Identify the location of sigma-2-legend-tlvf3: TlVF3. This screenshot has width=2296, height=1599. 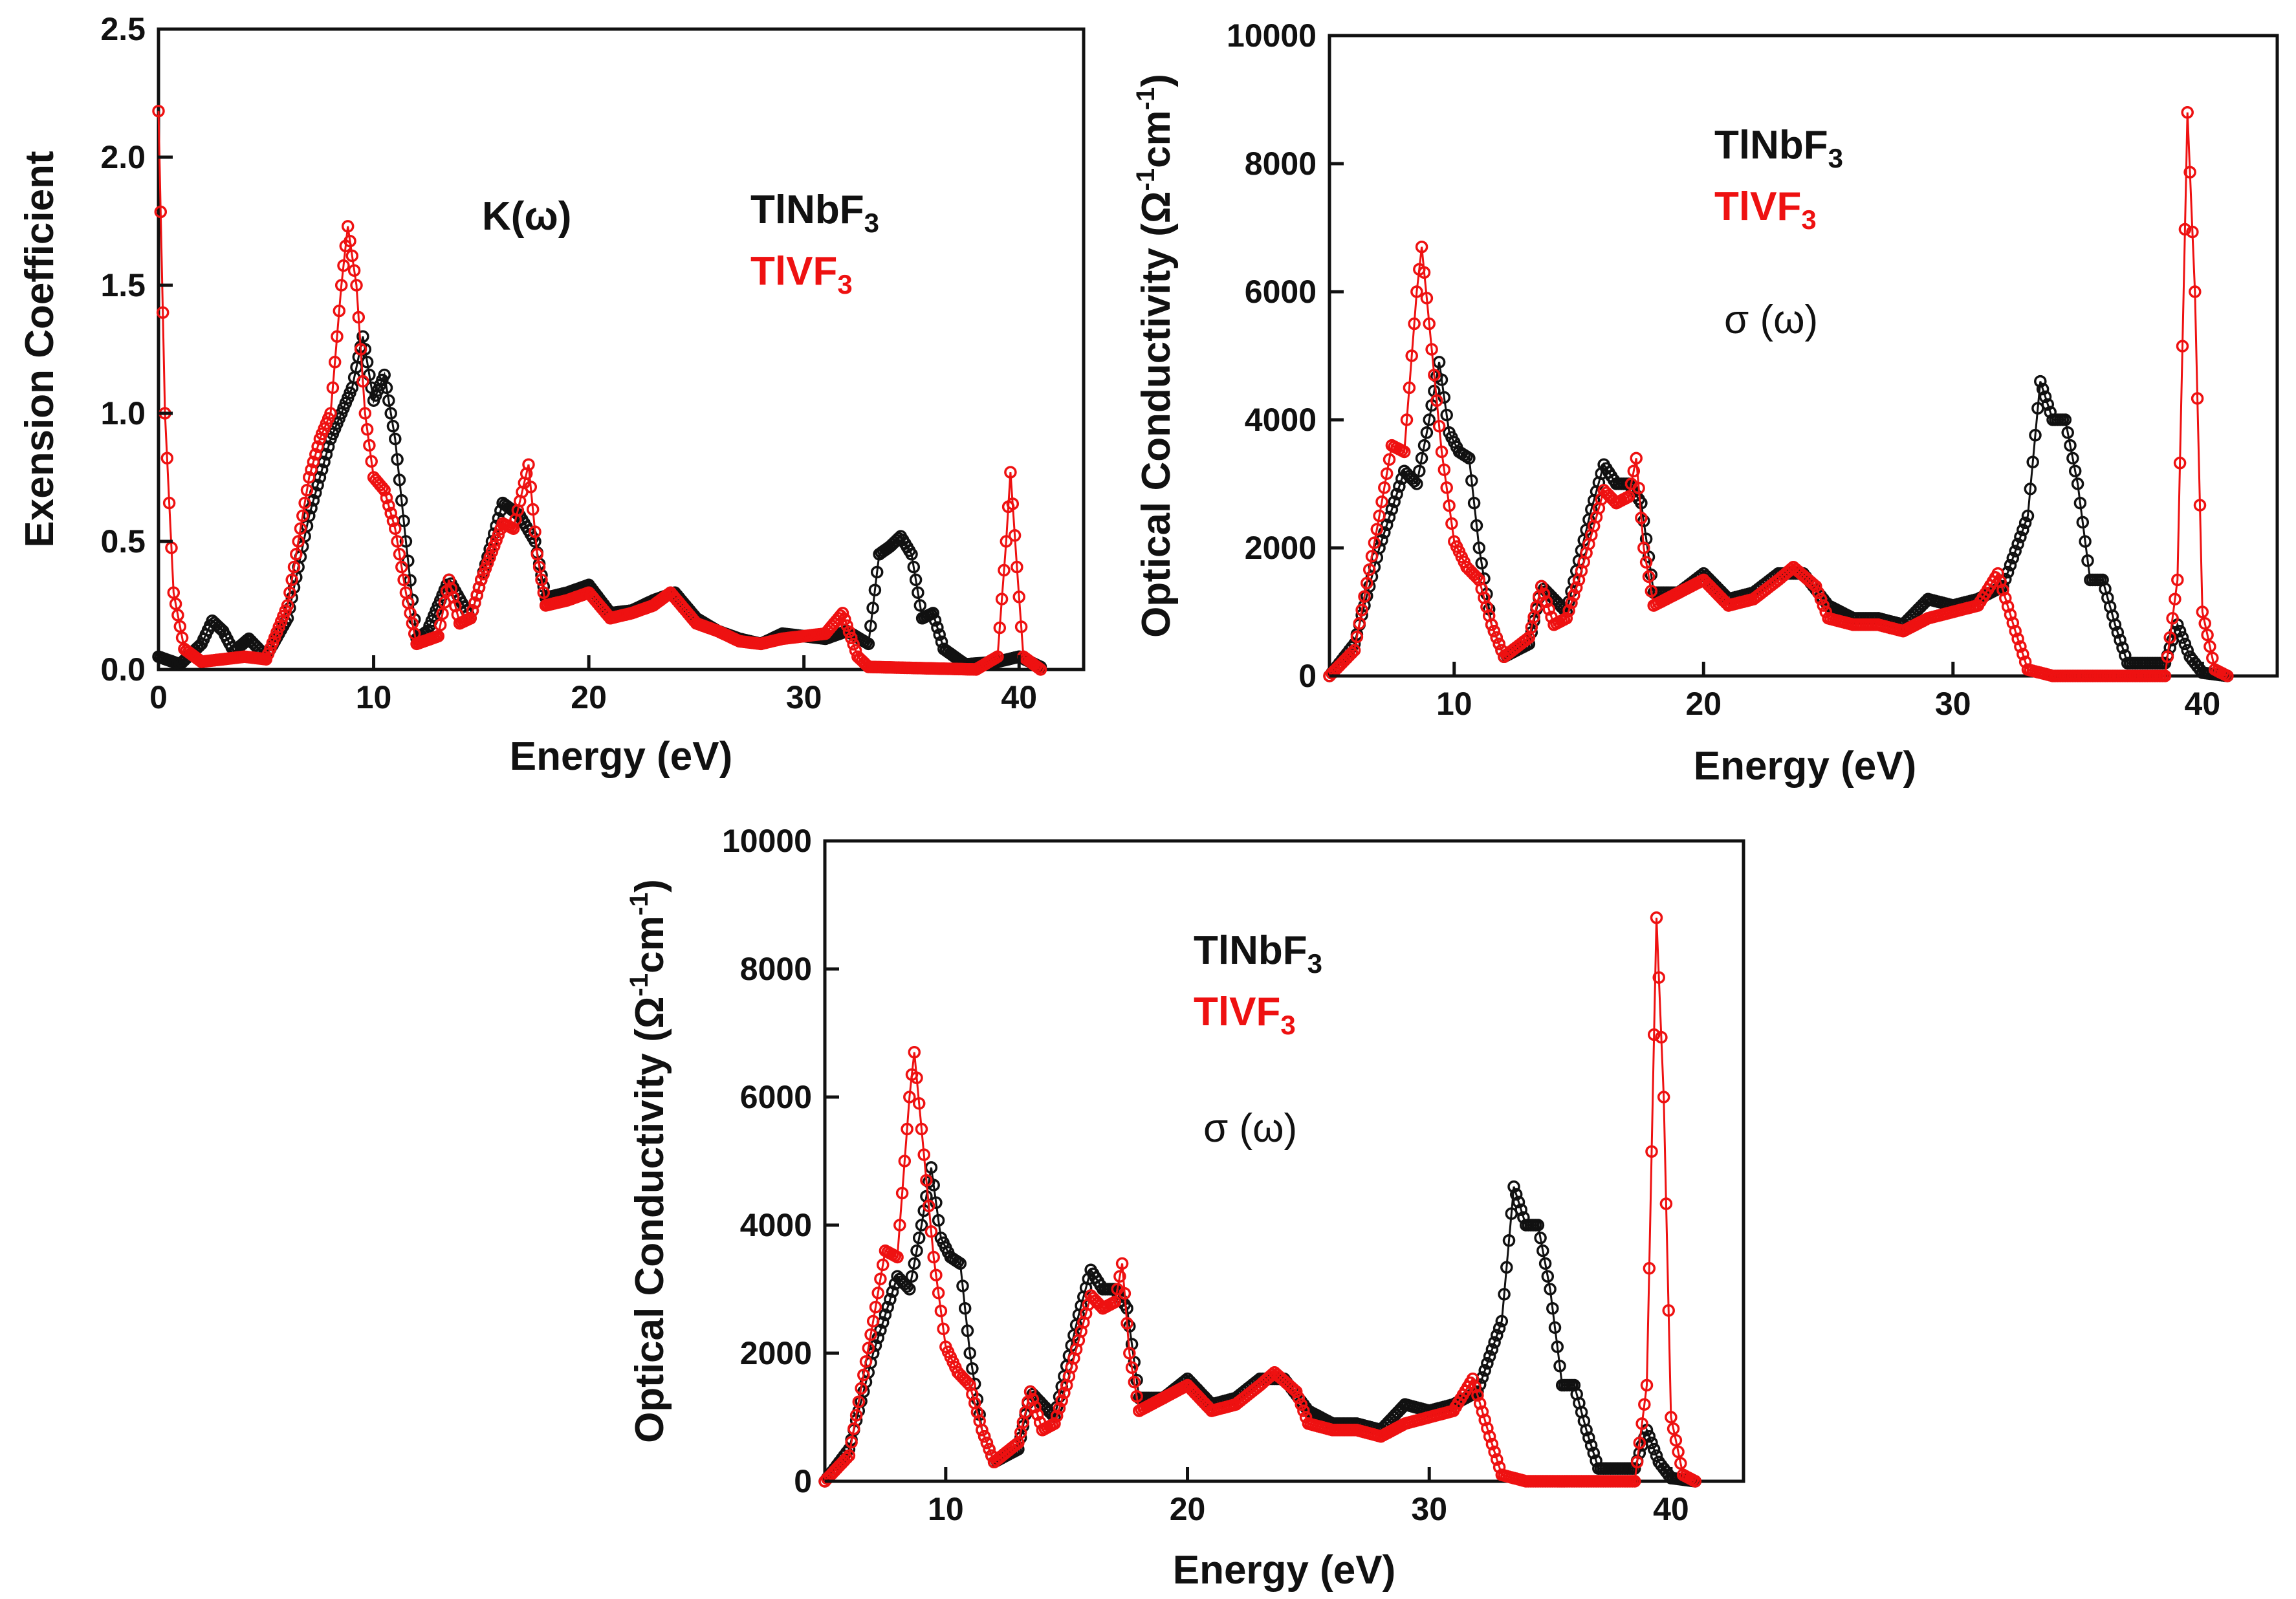
(1245, 1015).